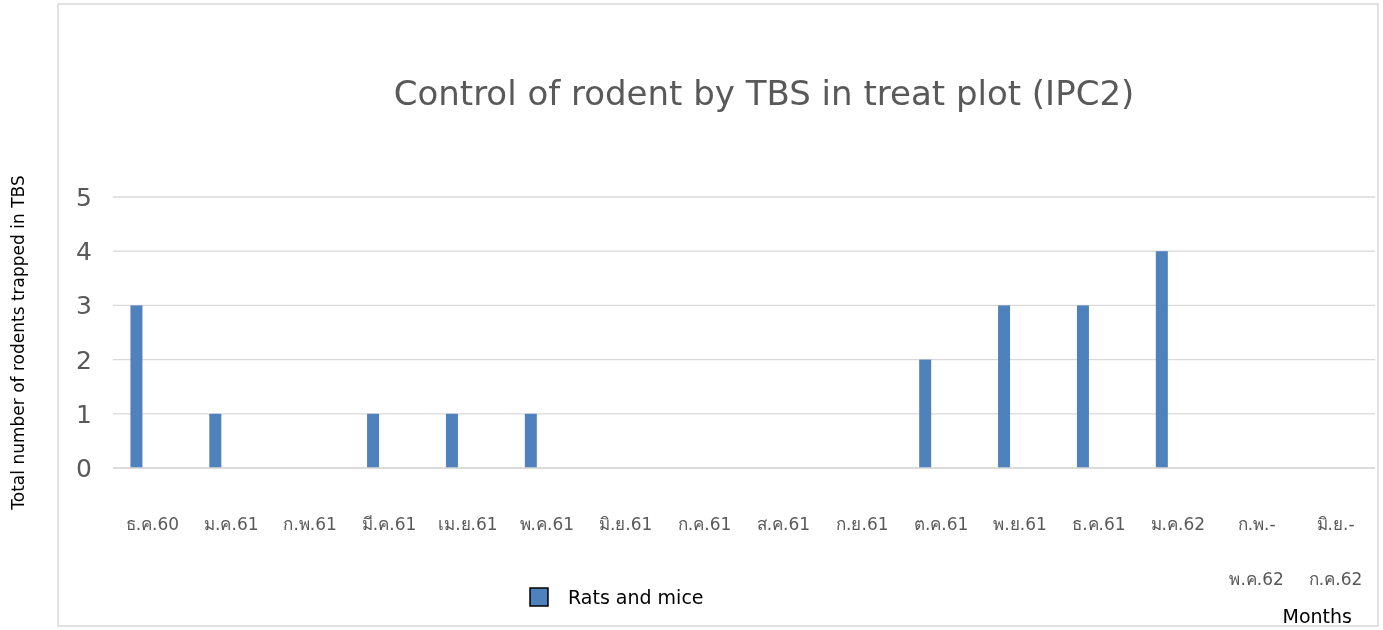 The width and height of the screenshot is (1383, 630). I want to click on x-tick-label: ต.ค.61, so click(941, 524).